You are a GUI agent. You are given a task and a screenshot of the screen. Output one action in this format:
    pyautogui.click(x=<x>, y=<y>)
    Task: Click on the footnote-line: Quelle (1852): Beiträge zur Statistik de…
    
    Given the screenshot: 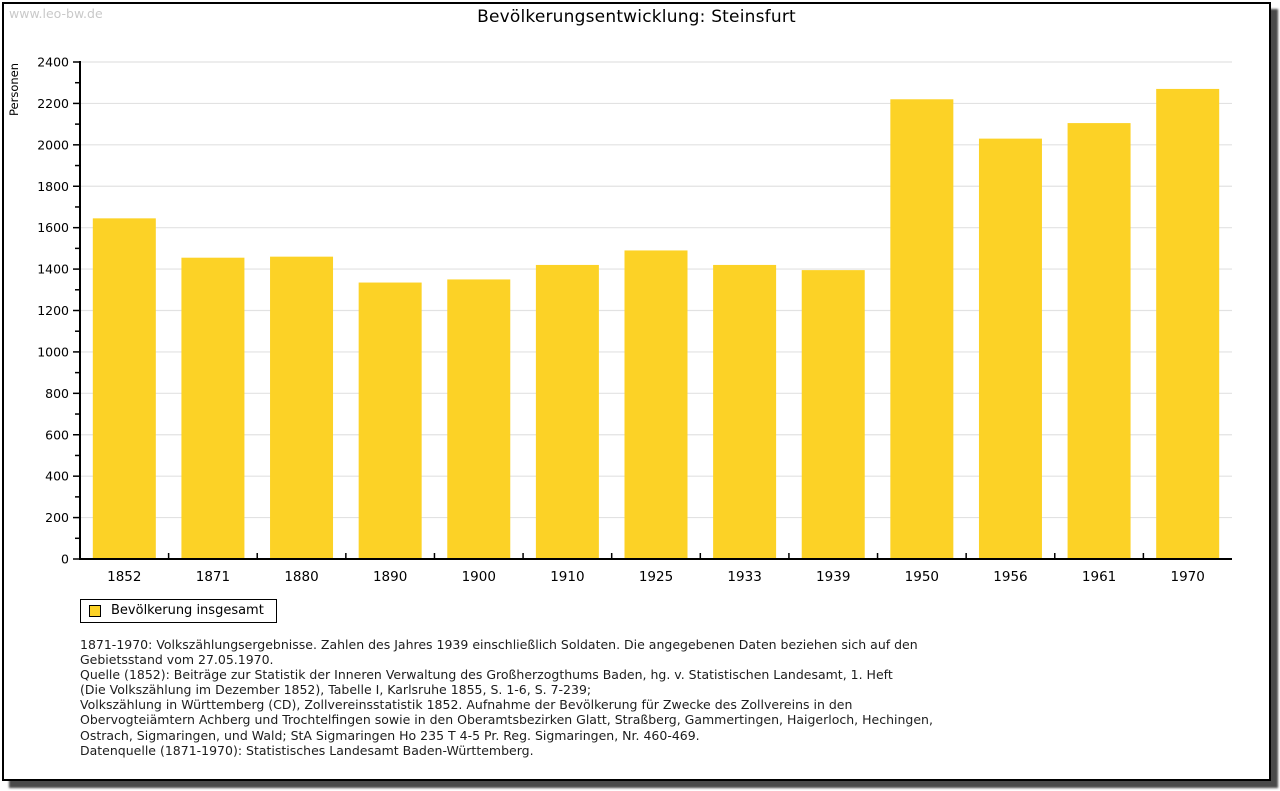 What is the action you would take?
    pyautogui.click(x=486, y=675)
    